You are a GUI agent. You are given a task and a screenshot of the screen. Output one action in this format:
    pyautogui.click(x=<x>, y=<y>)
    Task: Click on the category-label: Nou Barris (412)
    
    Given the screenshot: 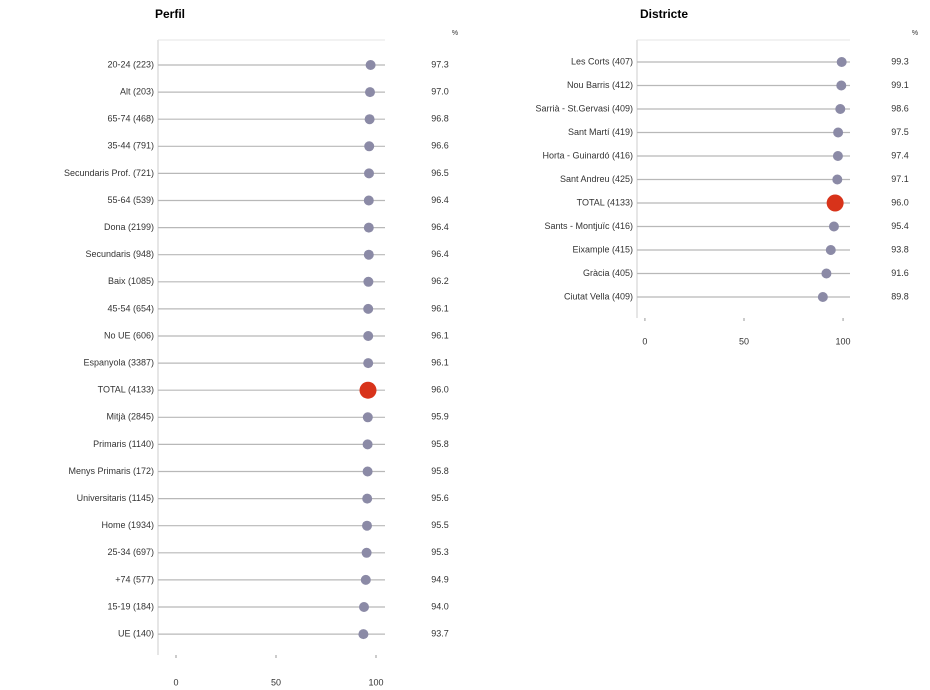 What is the action you would take?
    pyautogui.click(x=600, y=85)
    